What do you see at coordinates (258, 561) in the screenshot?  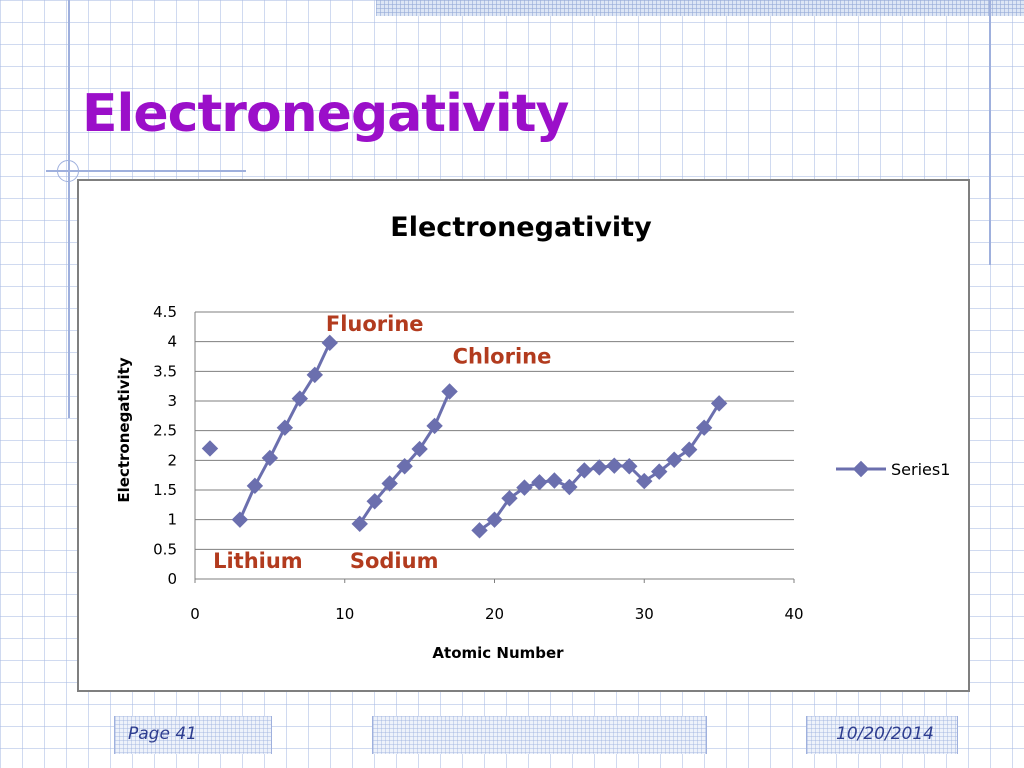 I see `annotation-label: Lithium` at bounding box center [258, 561].